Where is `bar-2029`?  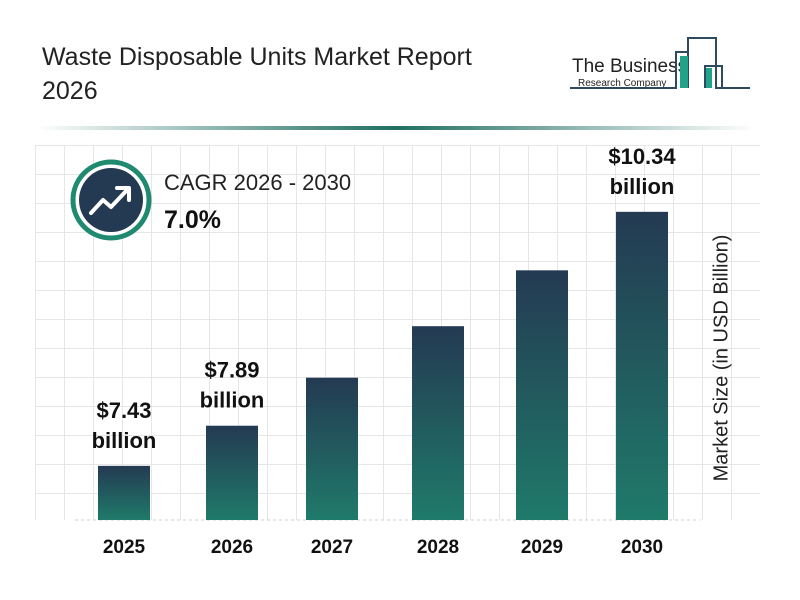 bar-2029 is located at coordinates (542, 395).